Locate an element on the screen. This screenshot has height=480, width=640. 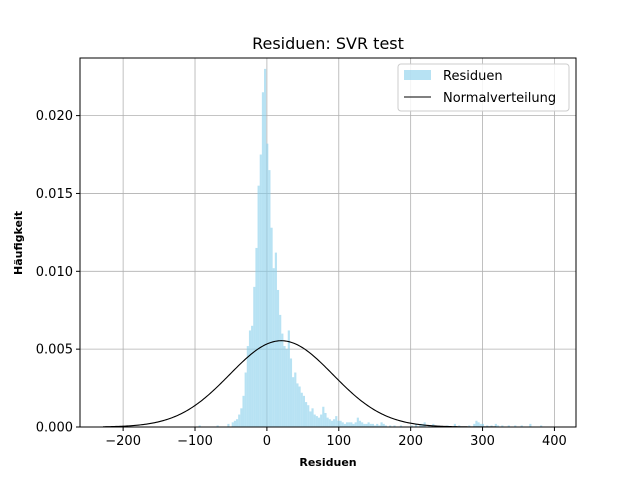
x-tick-label: 200 is located at coordinates (410, 441).